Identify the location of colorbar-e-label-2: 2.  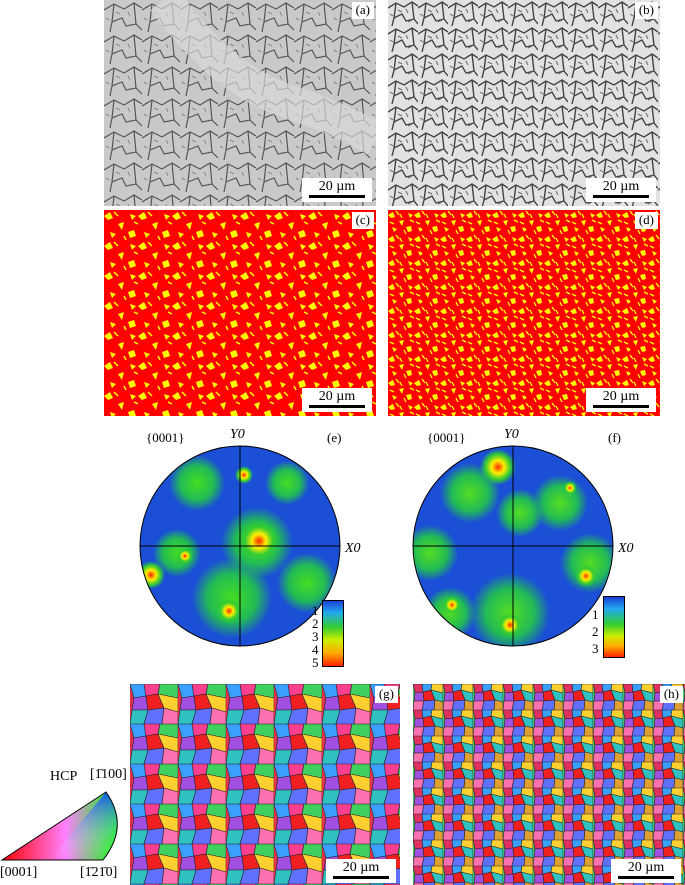
(315, 623).